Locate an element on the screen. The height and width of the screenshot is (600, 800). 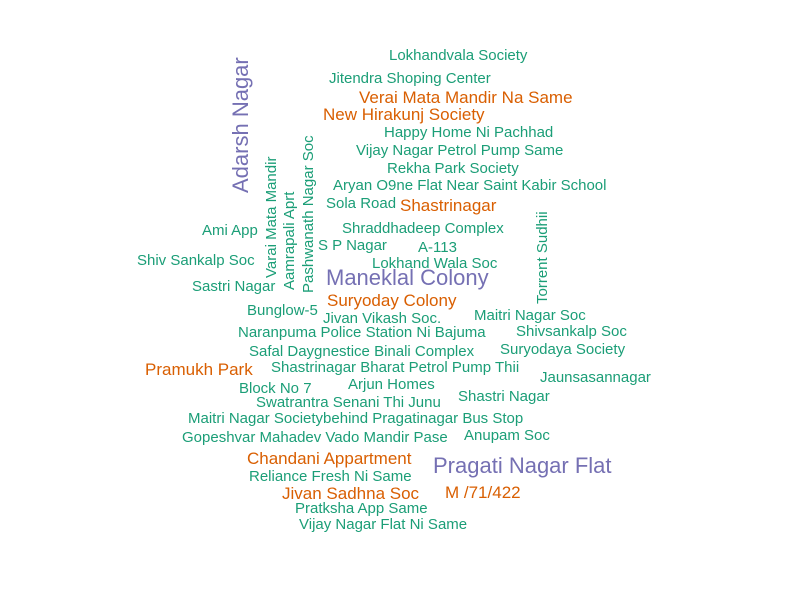
word-3: Verai Mata Mandir Na Same is located at coordinates (466, 97).